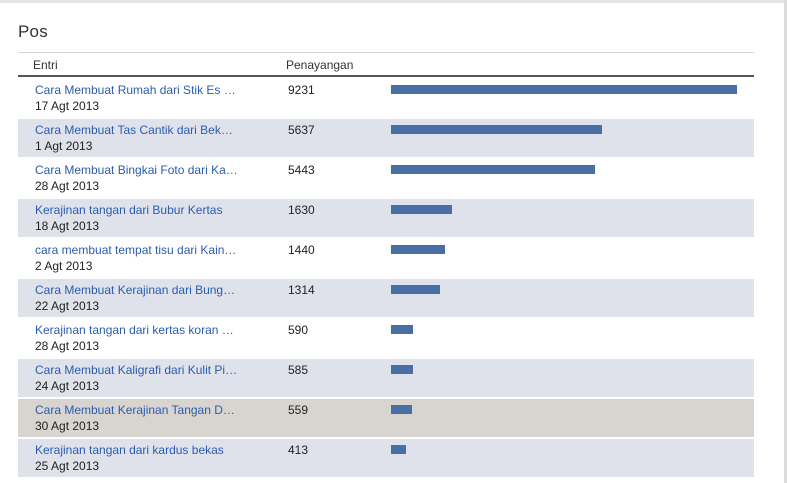  Describe the element at coordinates (45, 65) in the screenshot. I see `column-header-entry: Entri` at that location.